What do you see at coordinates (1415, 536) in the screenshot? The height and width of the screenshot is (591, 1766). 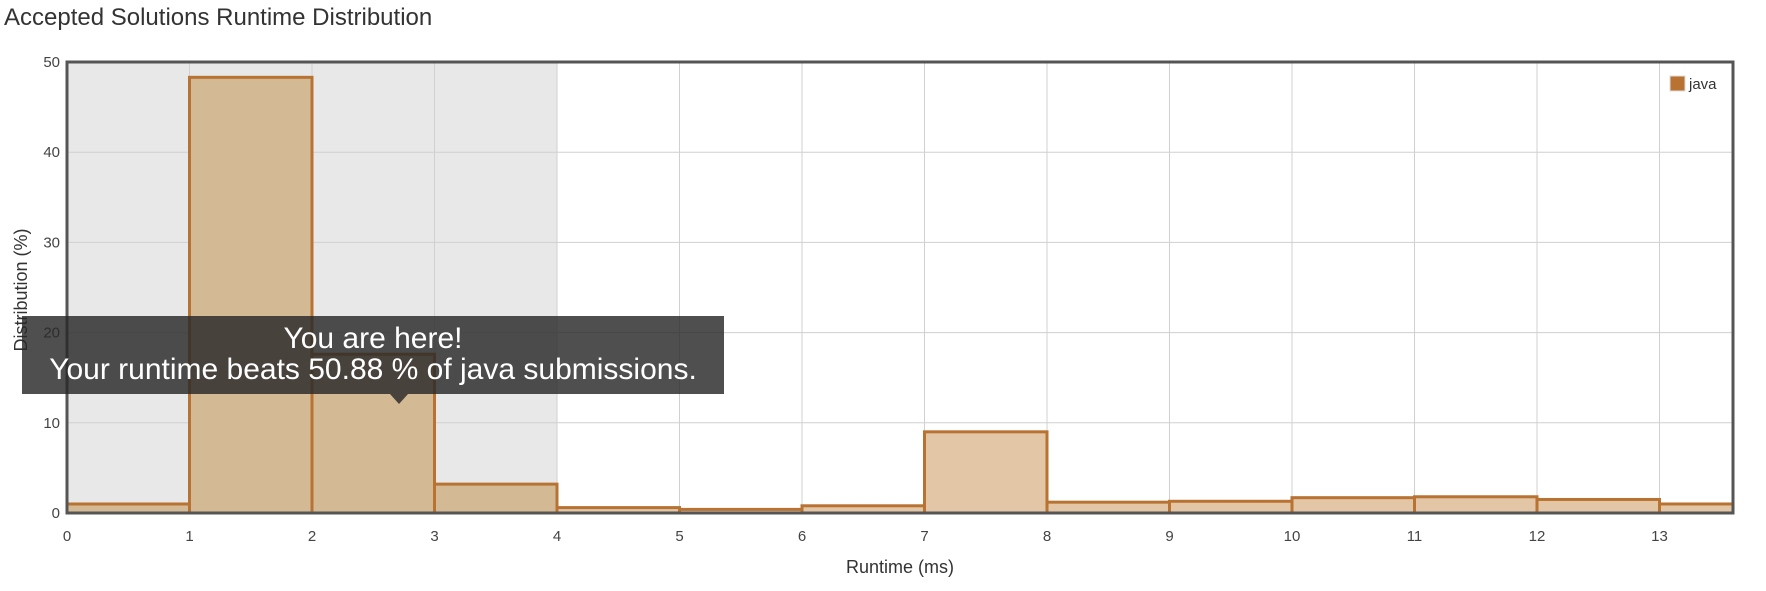 I see `x-tick-label: 11` at bounding box center [1415, 536].